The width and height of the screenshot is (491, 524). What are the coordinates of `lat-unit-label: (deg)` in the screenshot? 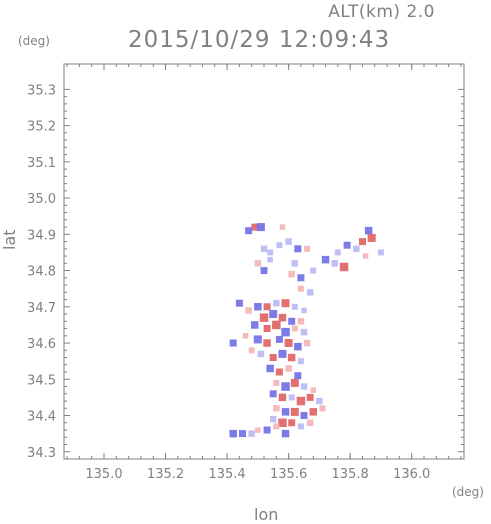 It's located at (34, 41).